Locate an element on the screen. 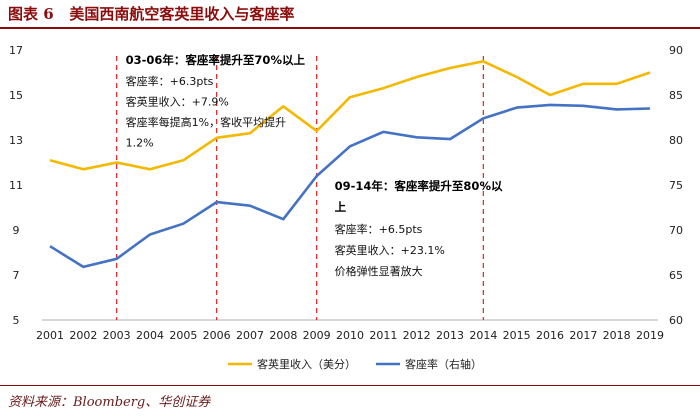 The height and width of the screenshot is (416, 700). figure-number: 图表 6 is located at coordinates (31, 14).